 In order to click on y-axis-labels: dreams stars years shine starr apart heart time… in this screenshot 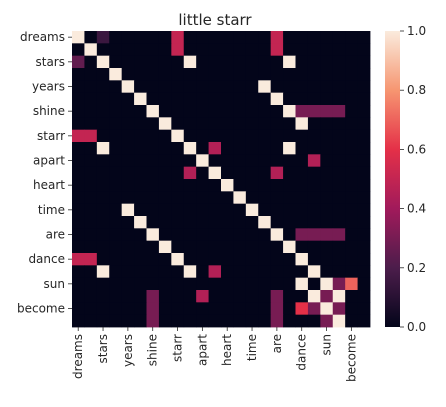, I will do `click(44, 173)`.